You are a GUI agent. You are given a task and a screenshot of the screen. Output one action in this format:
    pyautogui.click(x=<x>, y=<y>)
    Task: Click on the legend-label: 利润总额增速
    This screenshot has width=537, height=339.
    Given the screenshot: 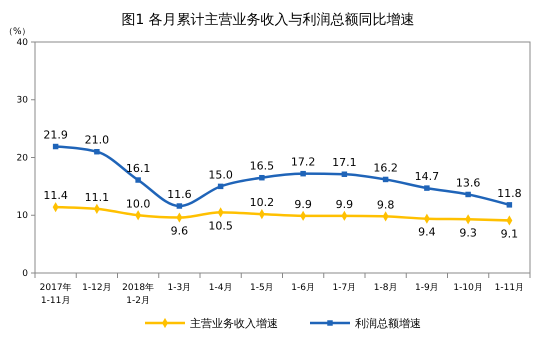 What is the action you would take?
    pyautogui.click(x=388, y=323)
    